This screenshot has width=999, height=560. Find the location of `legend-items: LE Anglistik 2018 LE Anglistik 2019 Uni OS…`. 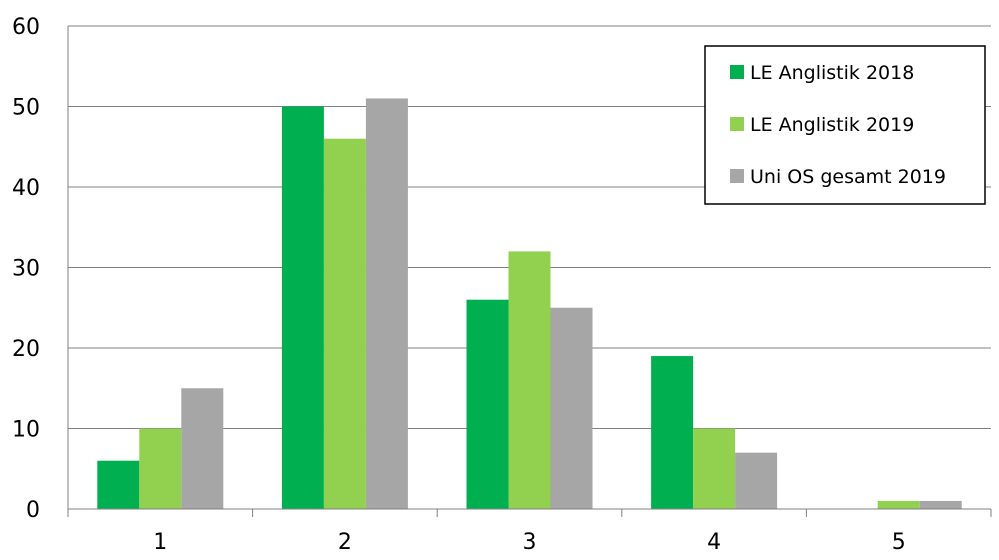

legend-items: LE Anglistik 2018 LE Anglistik 2019 Uni OS… is located at coordinates (838, 125).